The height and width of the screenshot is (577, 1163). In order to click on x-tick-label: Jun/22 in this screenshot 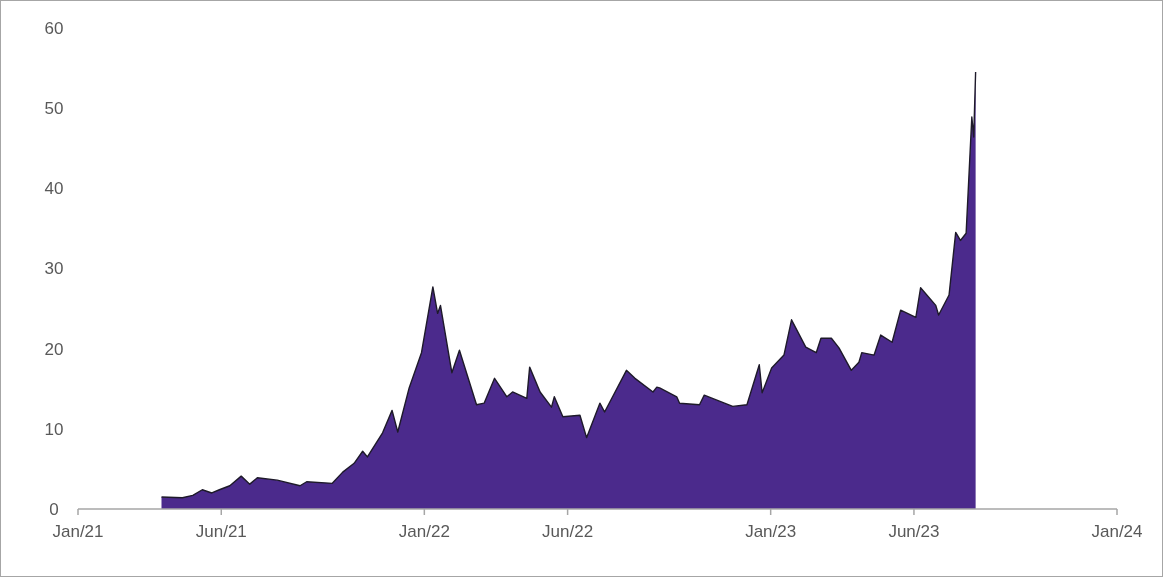, I will do `click(568, 531)`.